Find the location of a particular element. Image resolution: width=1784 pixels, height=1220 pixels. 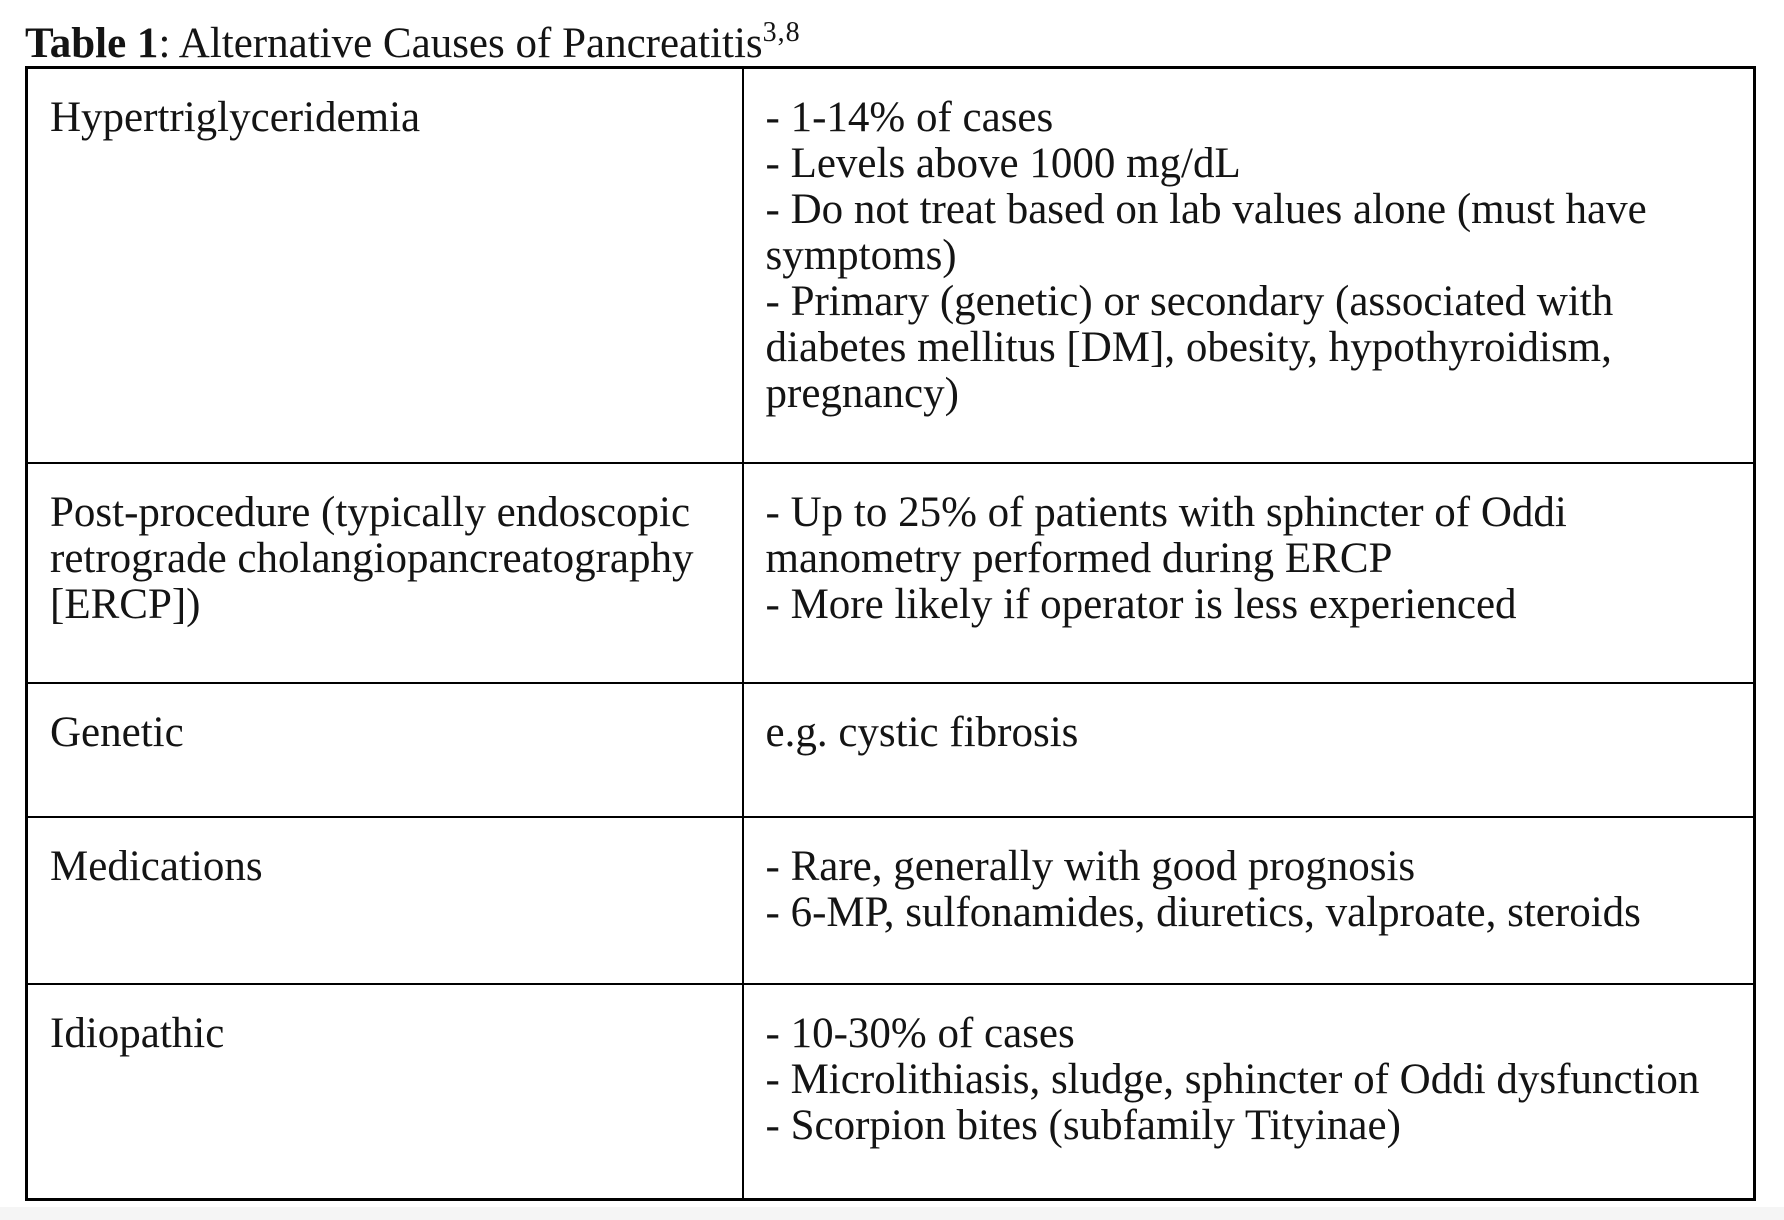

cause-cell: Idiopathic is located at coordinates (384, 1091).